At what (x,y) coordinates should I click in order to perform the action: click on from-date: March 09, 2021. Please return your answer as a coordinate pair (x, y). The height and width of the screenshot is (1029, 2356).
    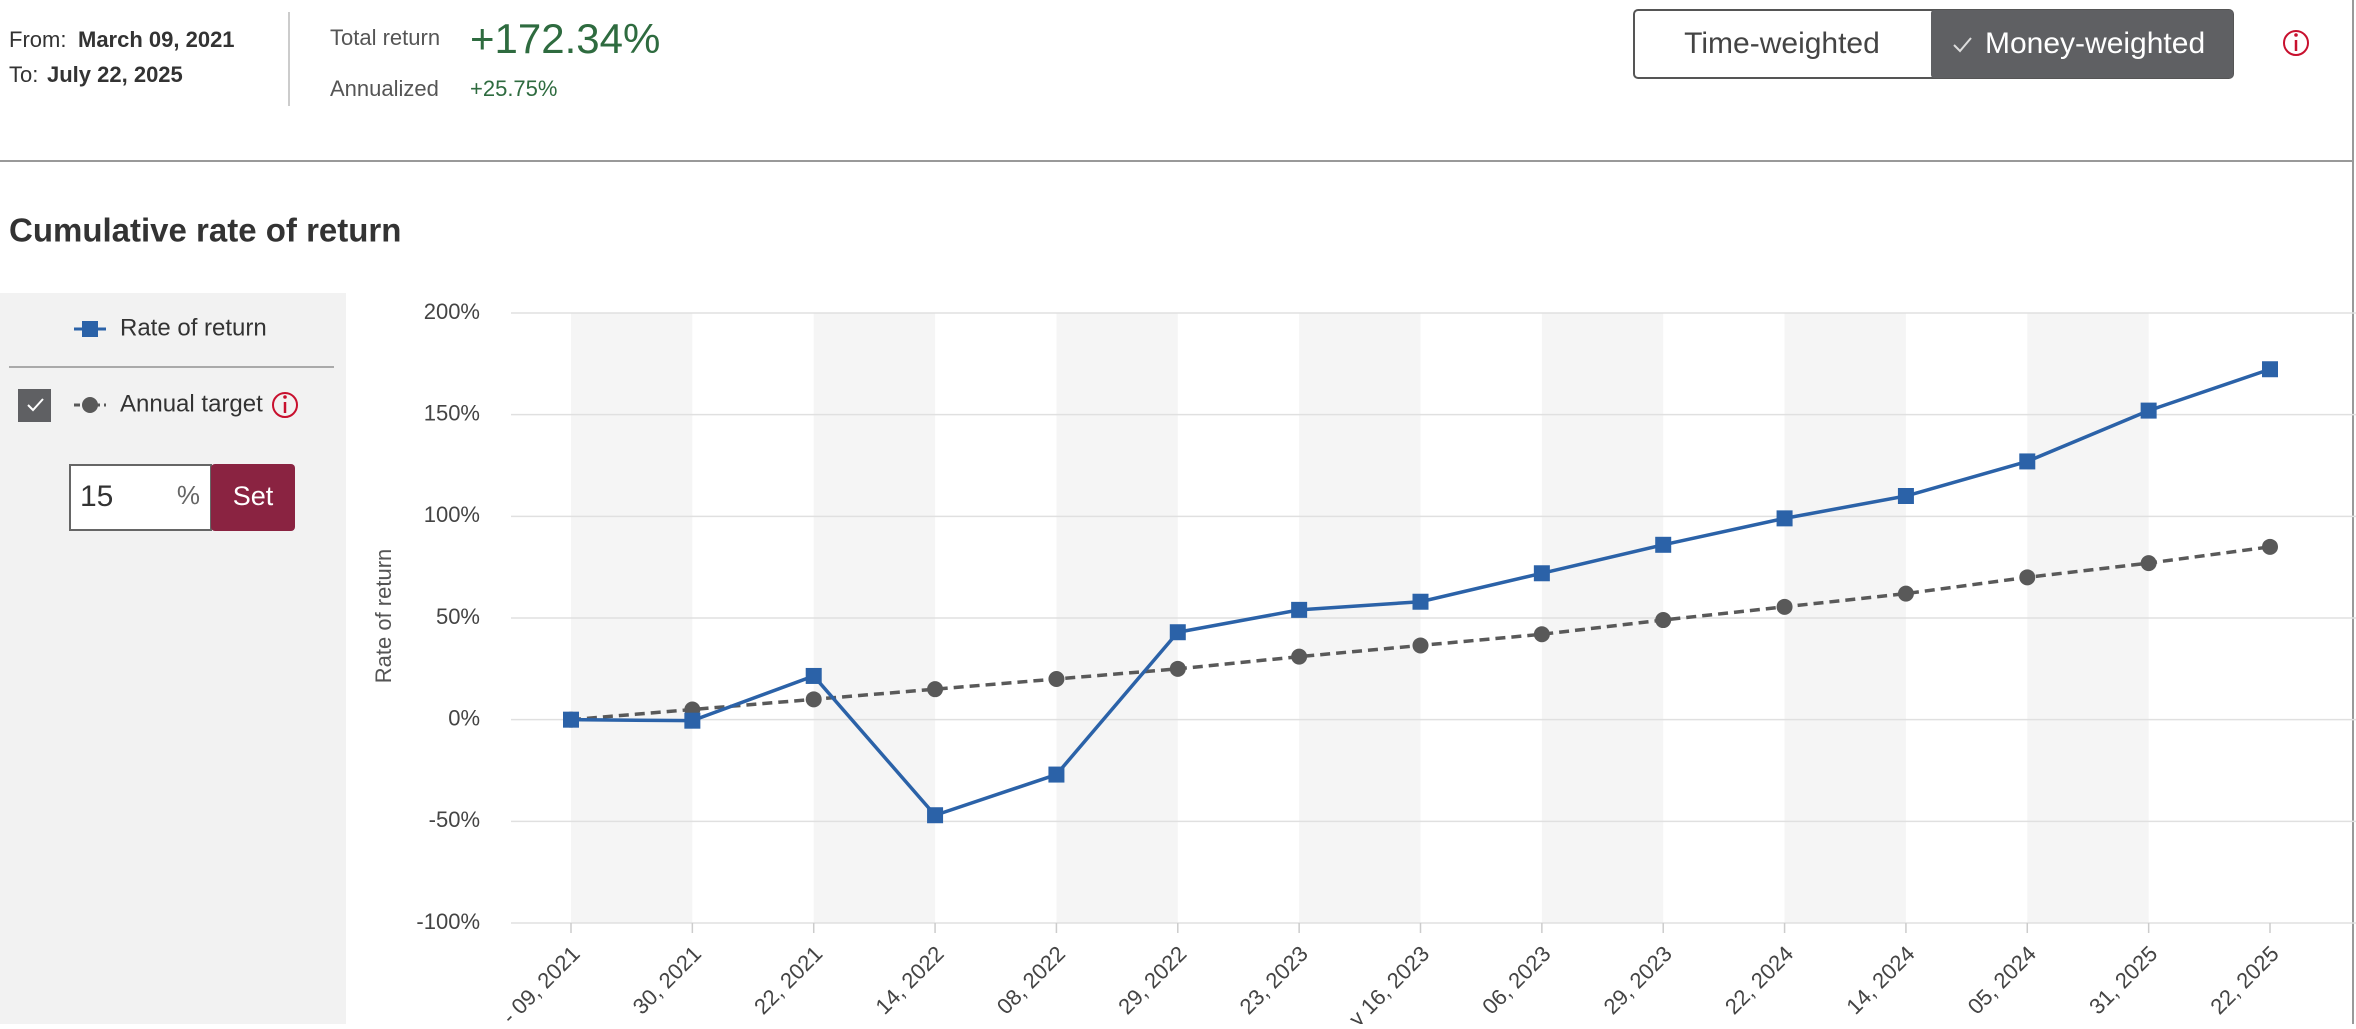
    Looking at the image, I should click on (156, 39).